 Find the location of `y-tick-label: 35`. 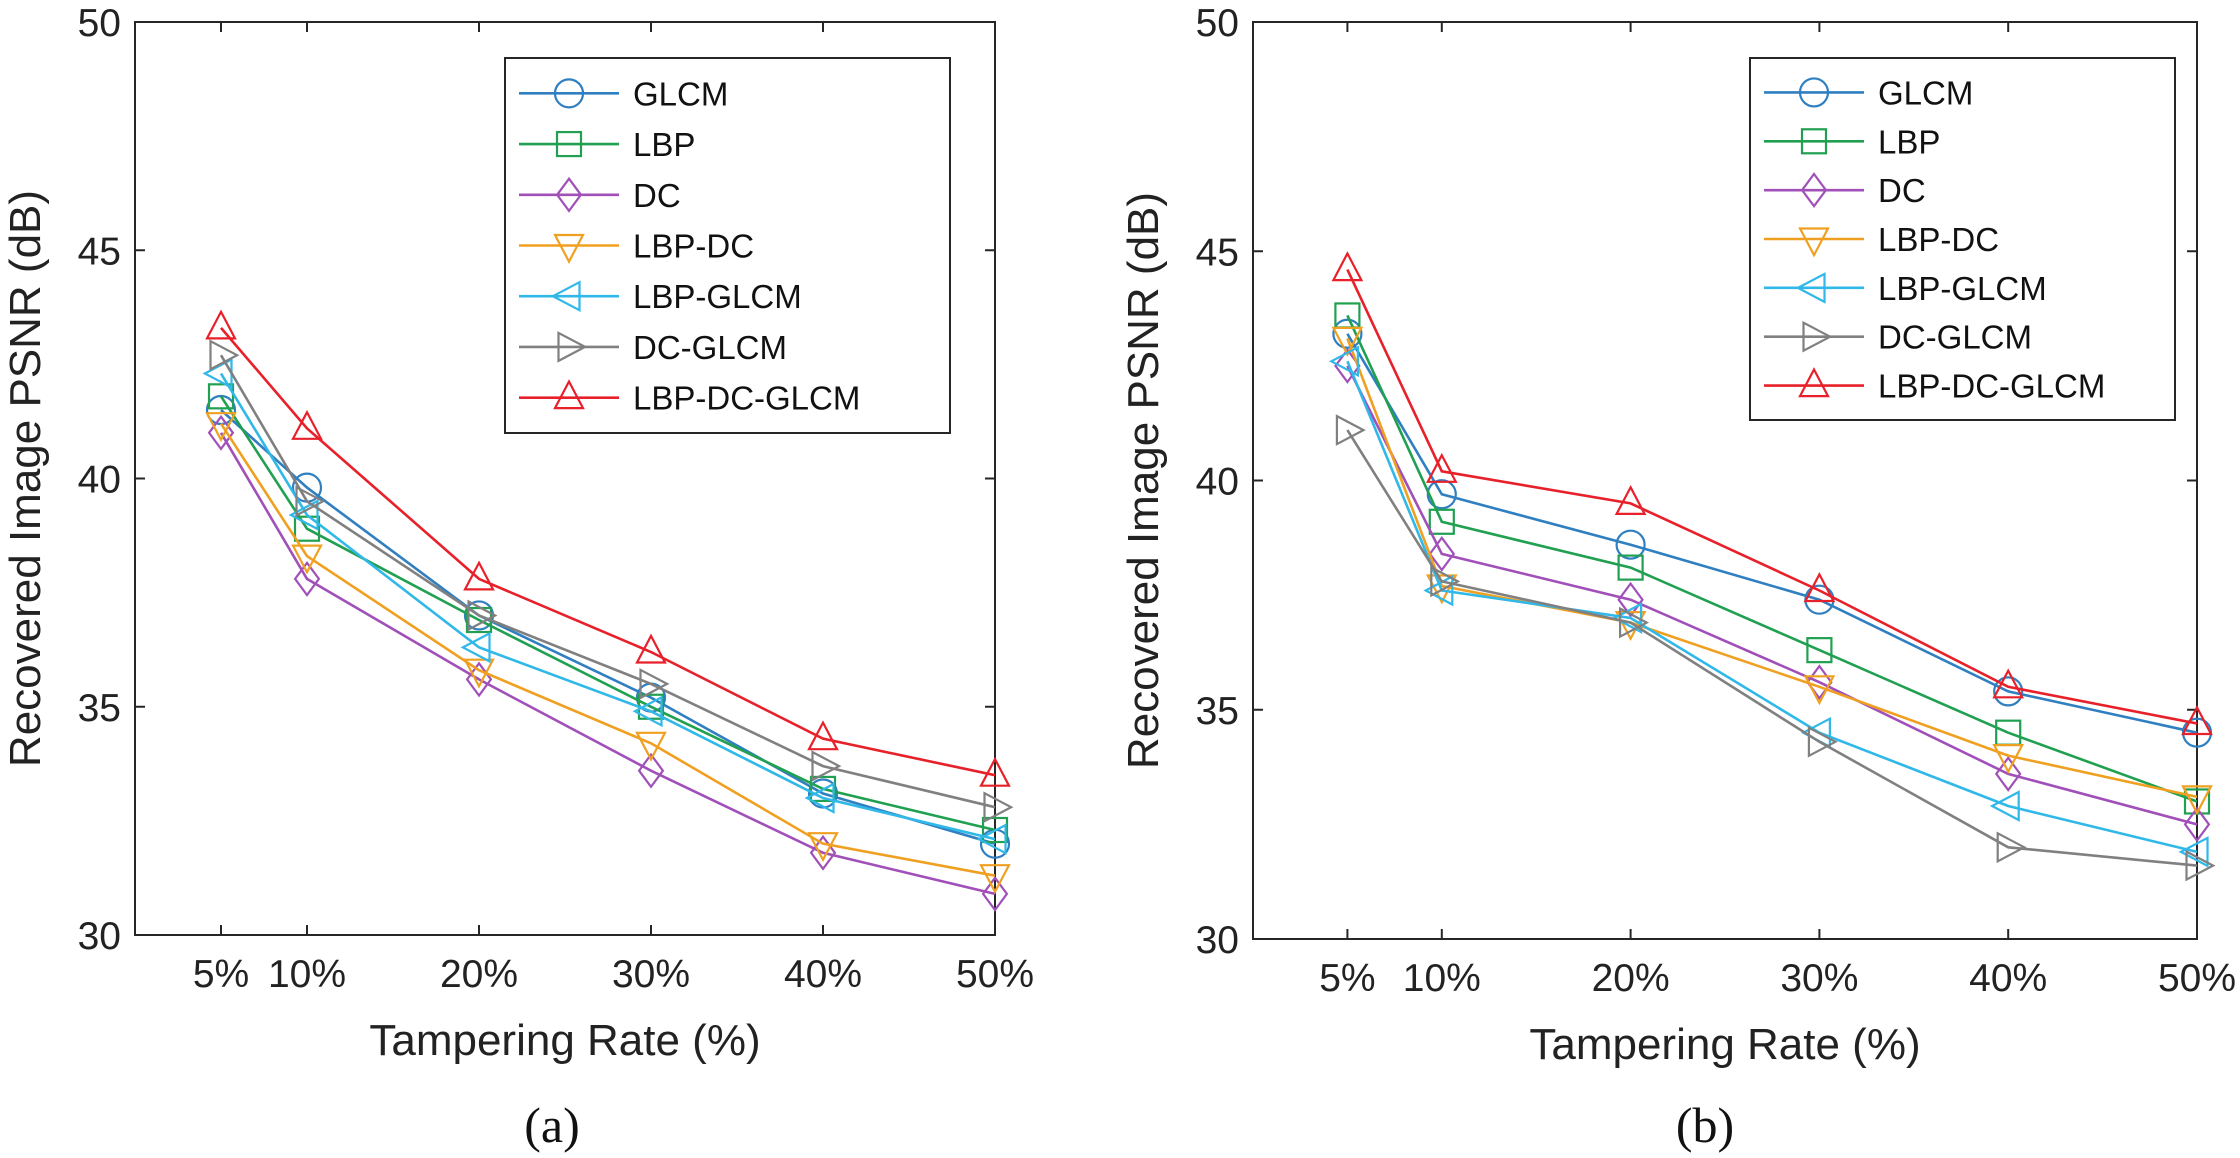

y-tick-label: 35 is located at coordinates (1217, 711).